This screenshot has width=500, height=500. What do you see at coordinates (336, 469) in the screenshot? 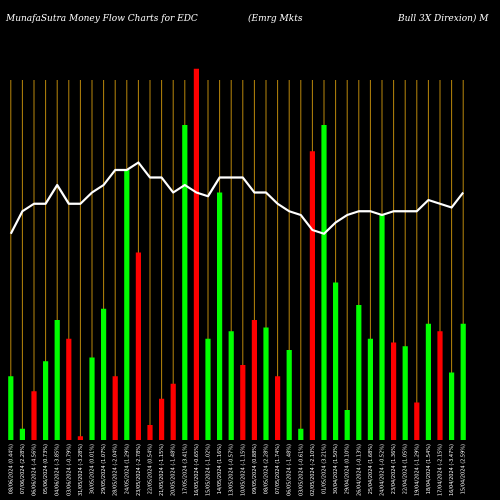
I see `x-tick-label-29: 30/04/2024 (1.50%)` at bounding box center [336, 469].